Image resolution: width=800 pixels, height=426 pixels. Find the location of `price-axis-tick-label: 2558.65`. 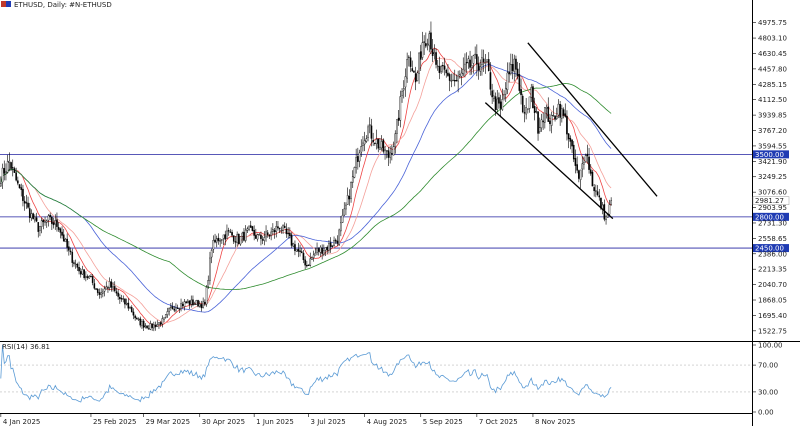

price-axis-tick-label: 2558.65 is located at coordinates (772, 239).